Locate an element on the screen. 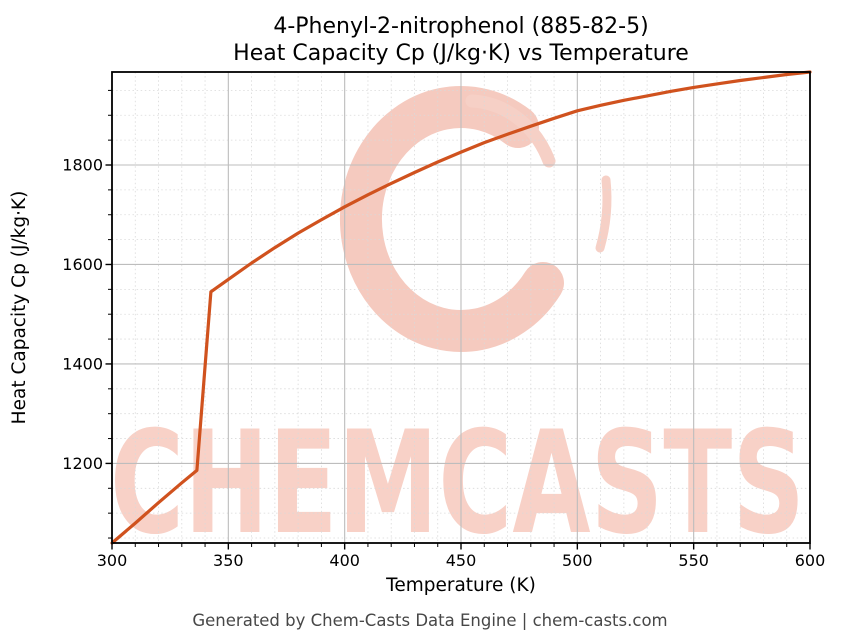 This screenshot has width=843, height=644. y-axis-label: Heat Capacity Cp (J/kg·K) is located at coordinates (19, 308).